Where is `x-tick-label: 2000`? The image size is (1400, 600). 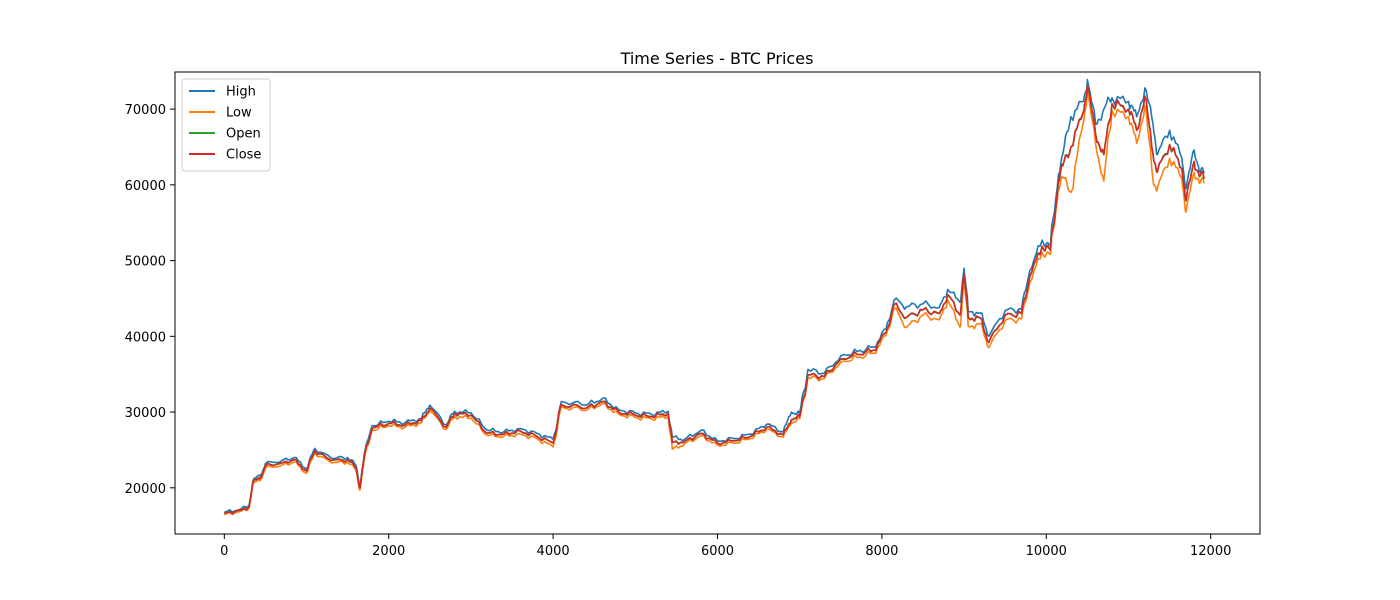
x-tick-label: 2000 is located at coordinates (388, 551).